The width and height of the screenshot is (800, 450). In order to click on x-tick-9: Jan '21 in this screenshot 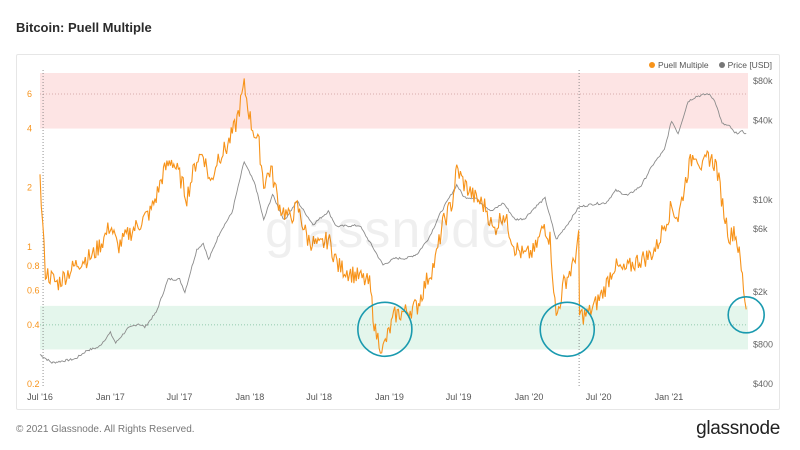, I will do `click(669, 397)`.